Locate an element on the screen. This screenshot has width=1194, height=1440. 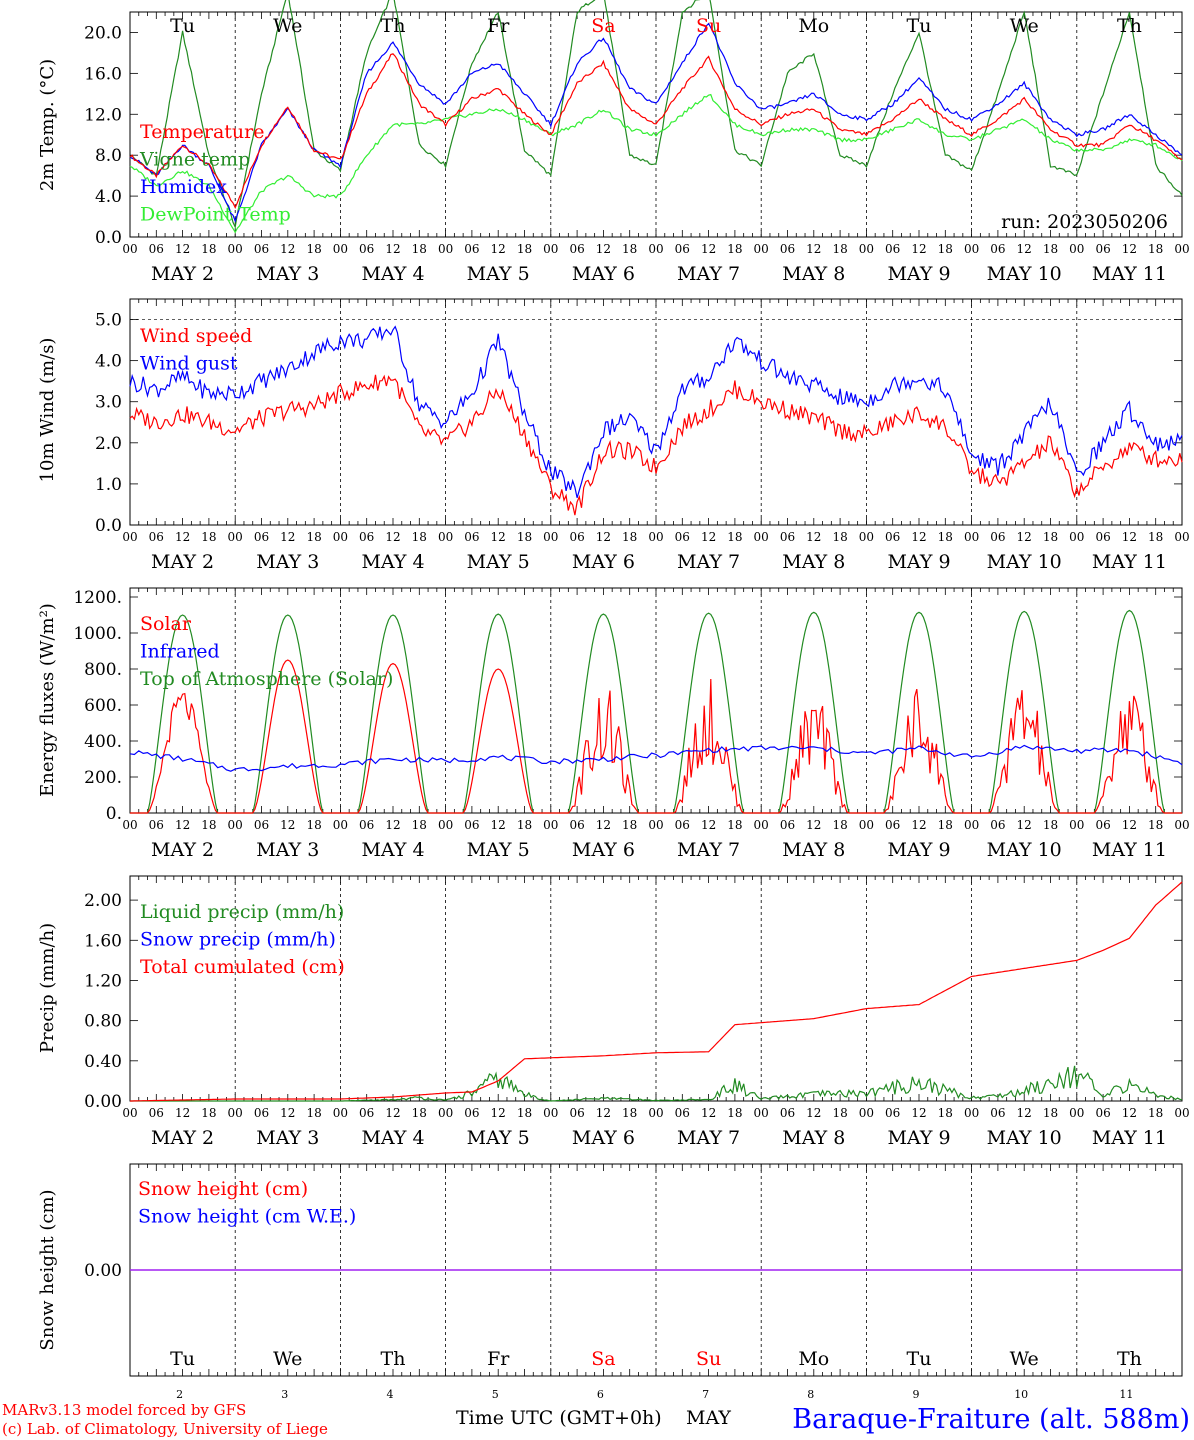
day-name-bottom: Sa is located at coordinates (603, 1359).